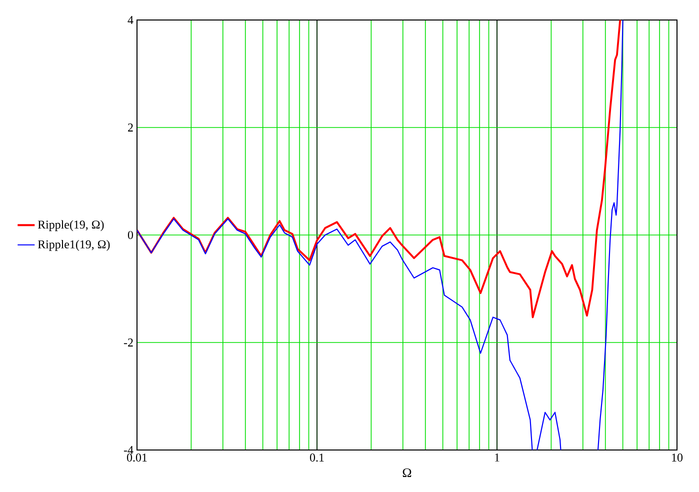  What do you see at coordinates (128, 342) in the screenshot?
I see `y-tick-label: -2` at bounding box center [128, 342].